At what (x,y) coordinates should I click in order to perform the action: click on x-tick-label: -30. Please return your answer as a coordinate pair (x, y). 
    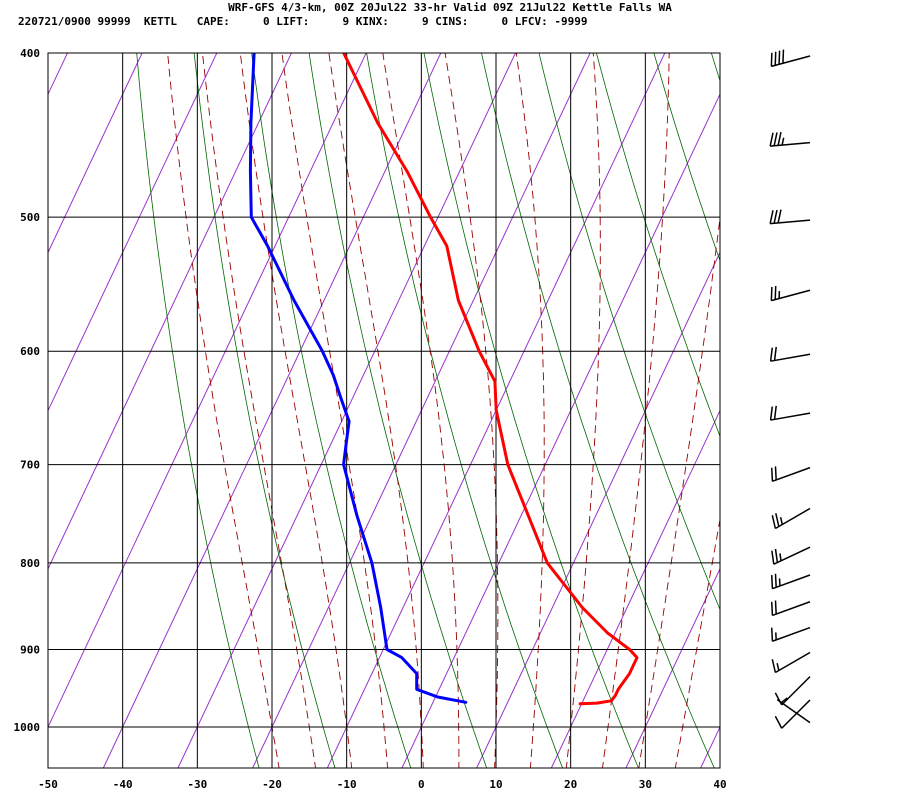
    Looking at the image, I should click on (197, 784).